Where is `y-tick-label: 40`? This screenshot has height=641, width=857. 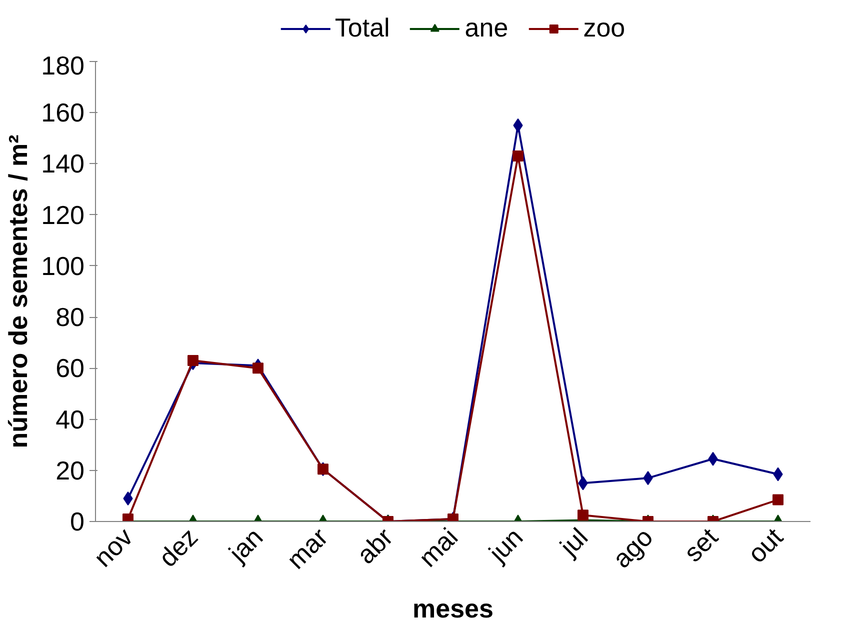
y-tick-label: 40 is located at coordinates (70, 419).